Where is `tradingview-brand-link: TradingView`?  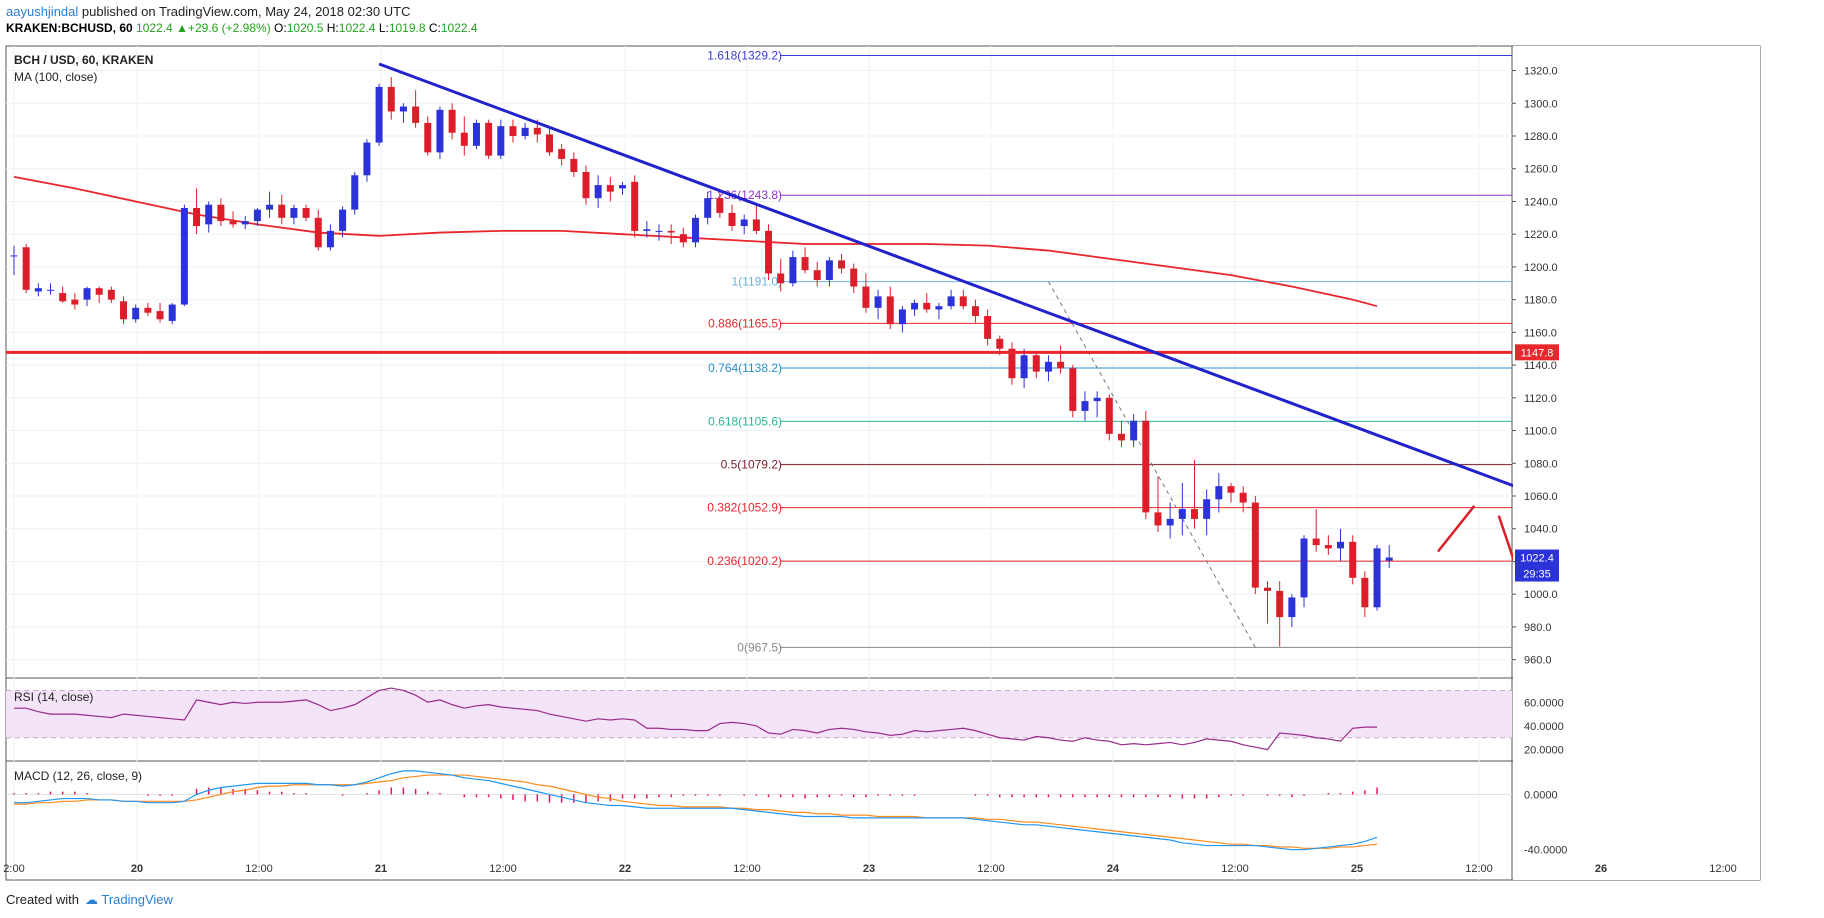 tradingview-brand-link: TradingView is located at coordinates (137, 899).